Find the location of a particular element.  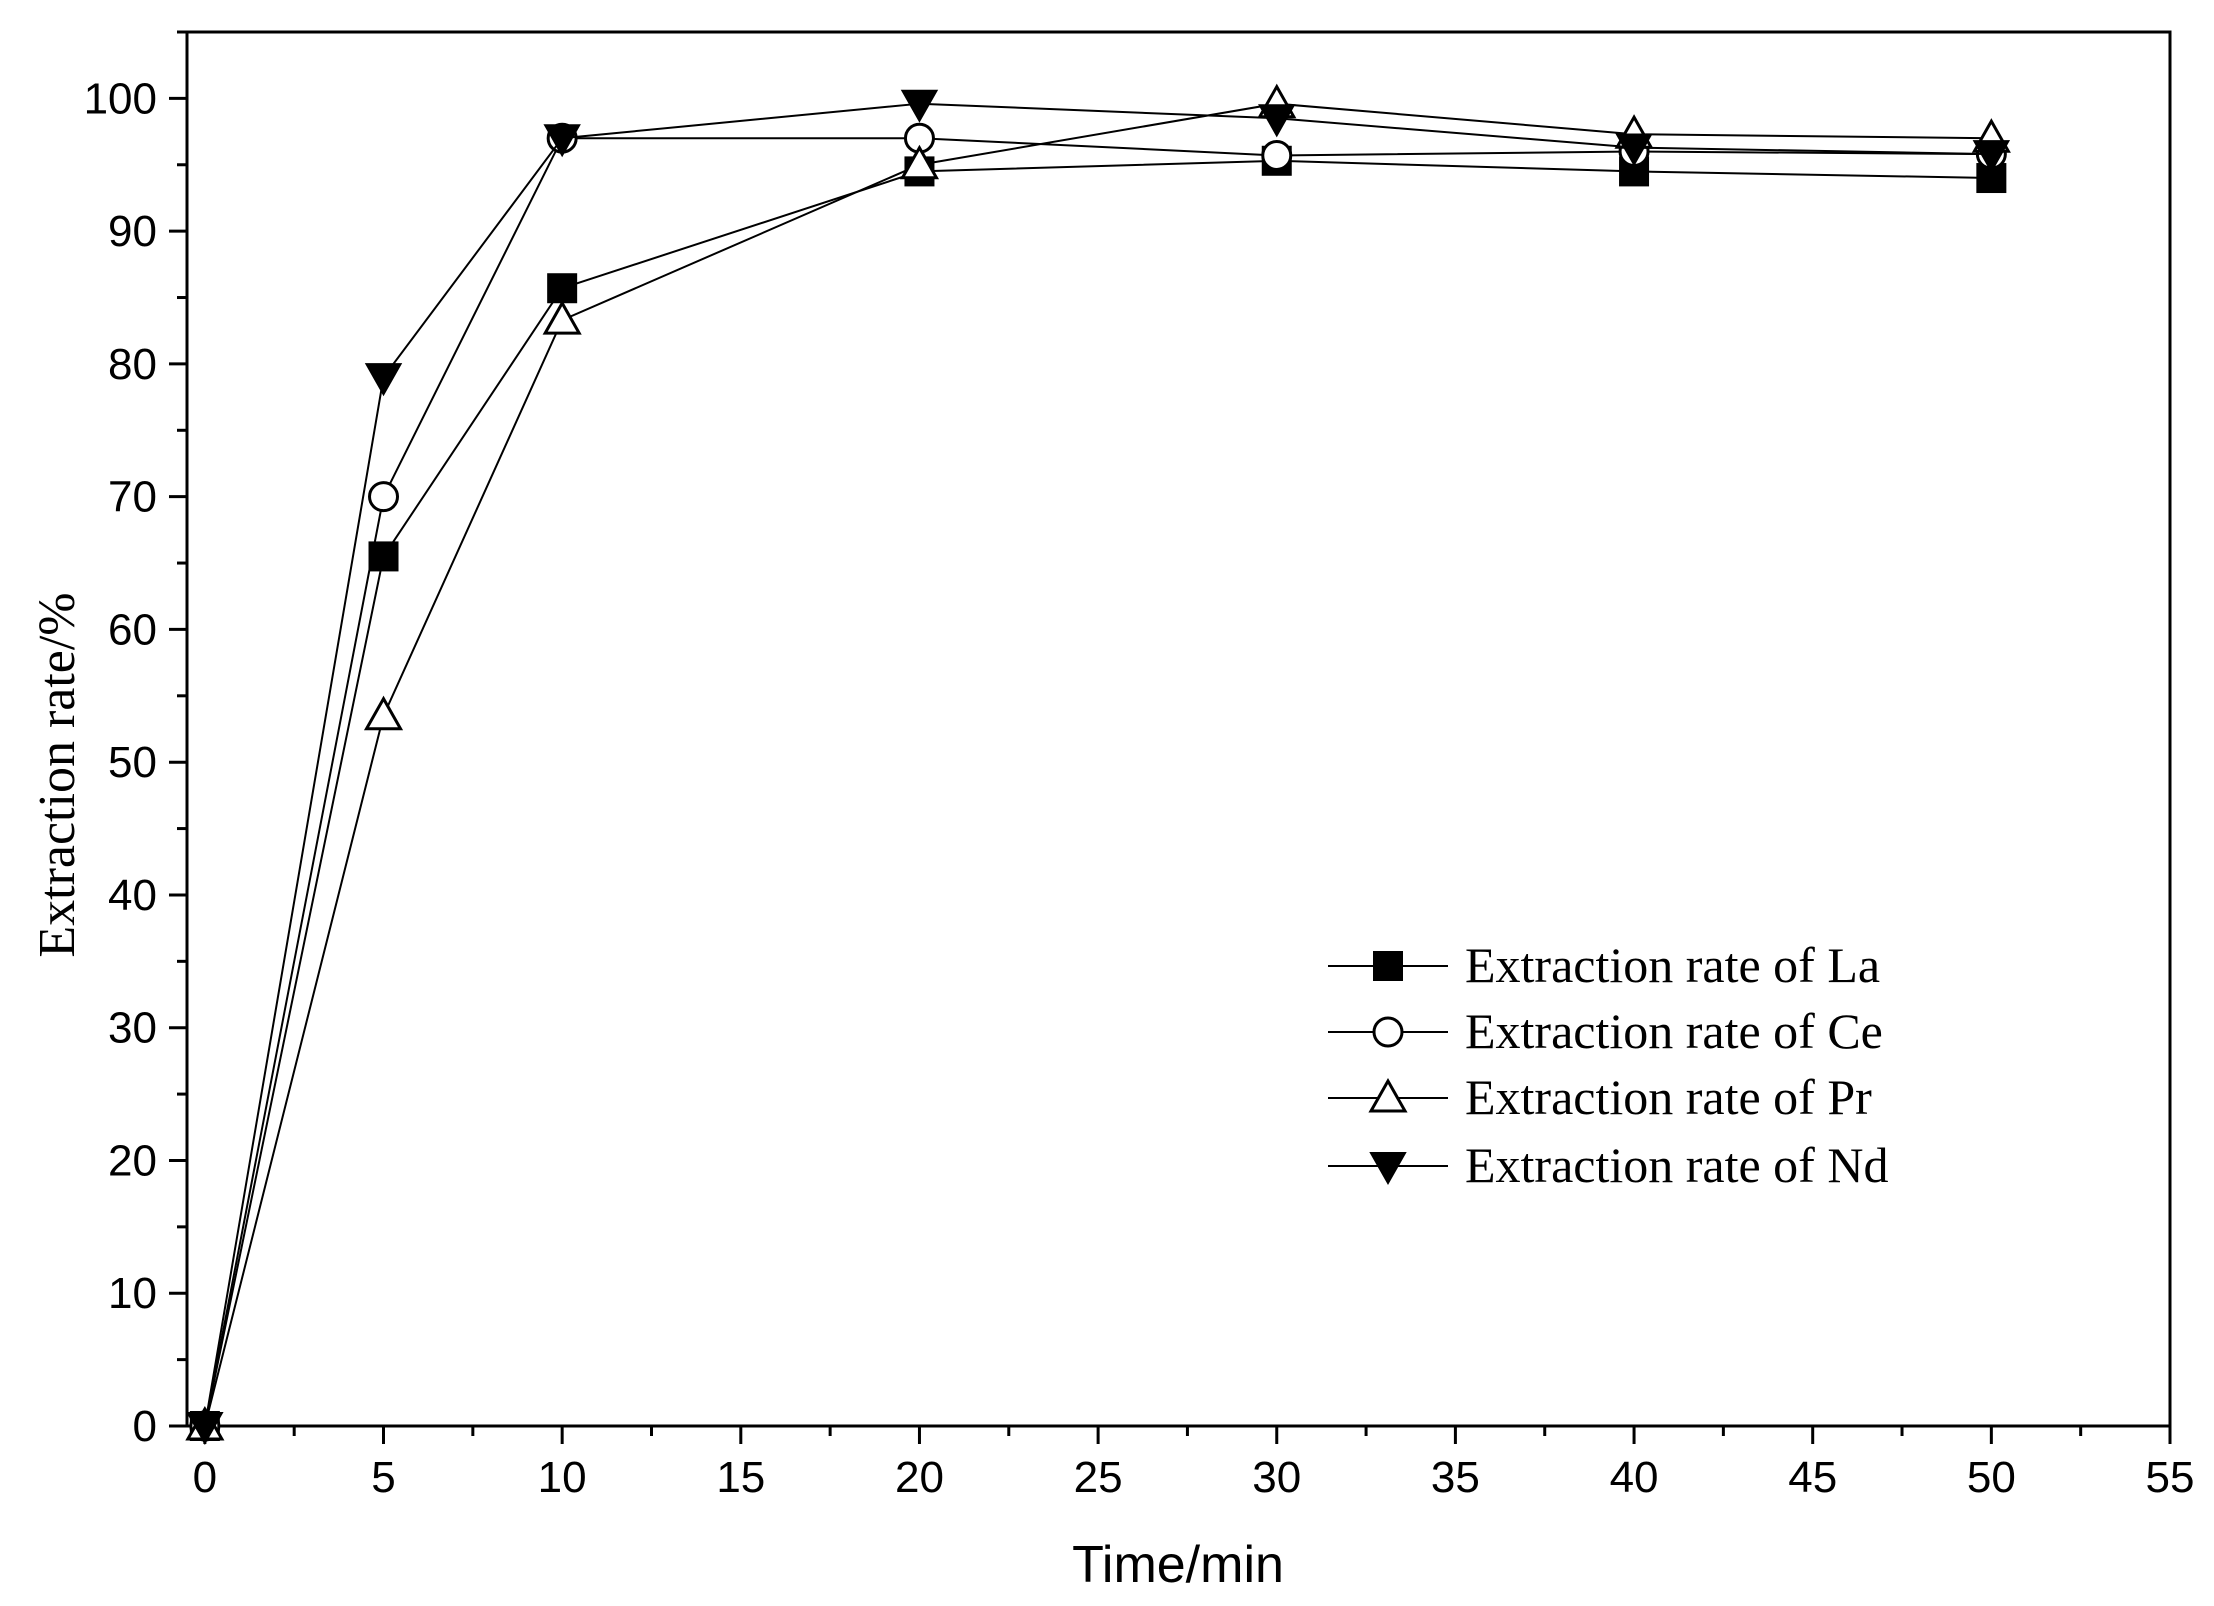

legend-item: Extraction rate of La is located at coordinates (1604, 965).